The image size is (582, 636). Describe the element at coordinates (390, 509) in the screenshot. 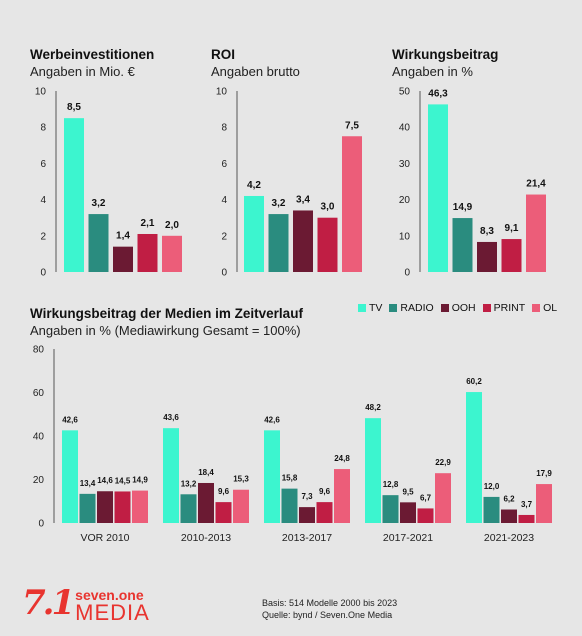

I see `bar-radio-2017-2021` at that location.